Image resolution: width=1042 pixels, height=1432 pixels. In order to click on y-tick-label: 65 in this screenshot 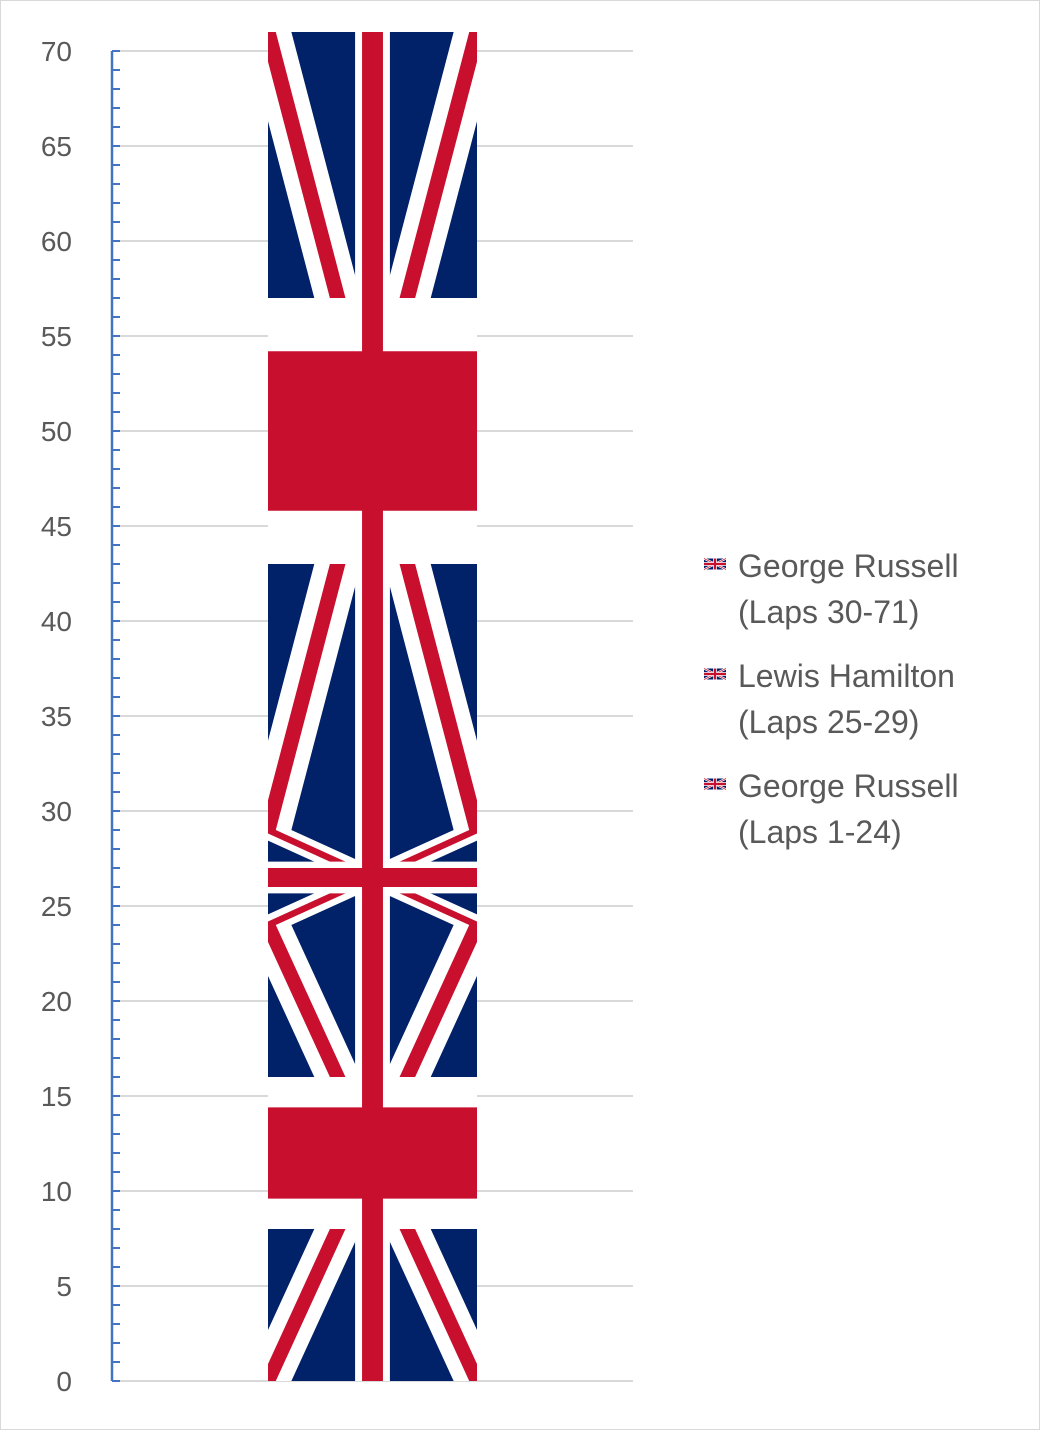, I will do `click(56, 146)`.